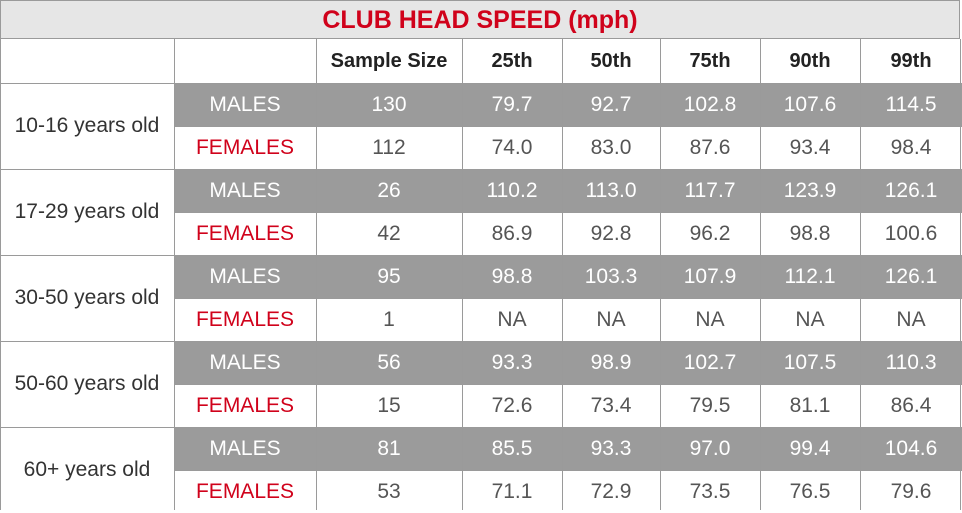  What do you see at coordinates (512, 60) in the screenshot?
I see `column-header: 25th` at bounding box center [512, 60].